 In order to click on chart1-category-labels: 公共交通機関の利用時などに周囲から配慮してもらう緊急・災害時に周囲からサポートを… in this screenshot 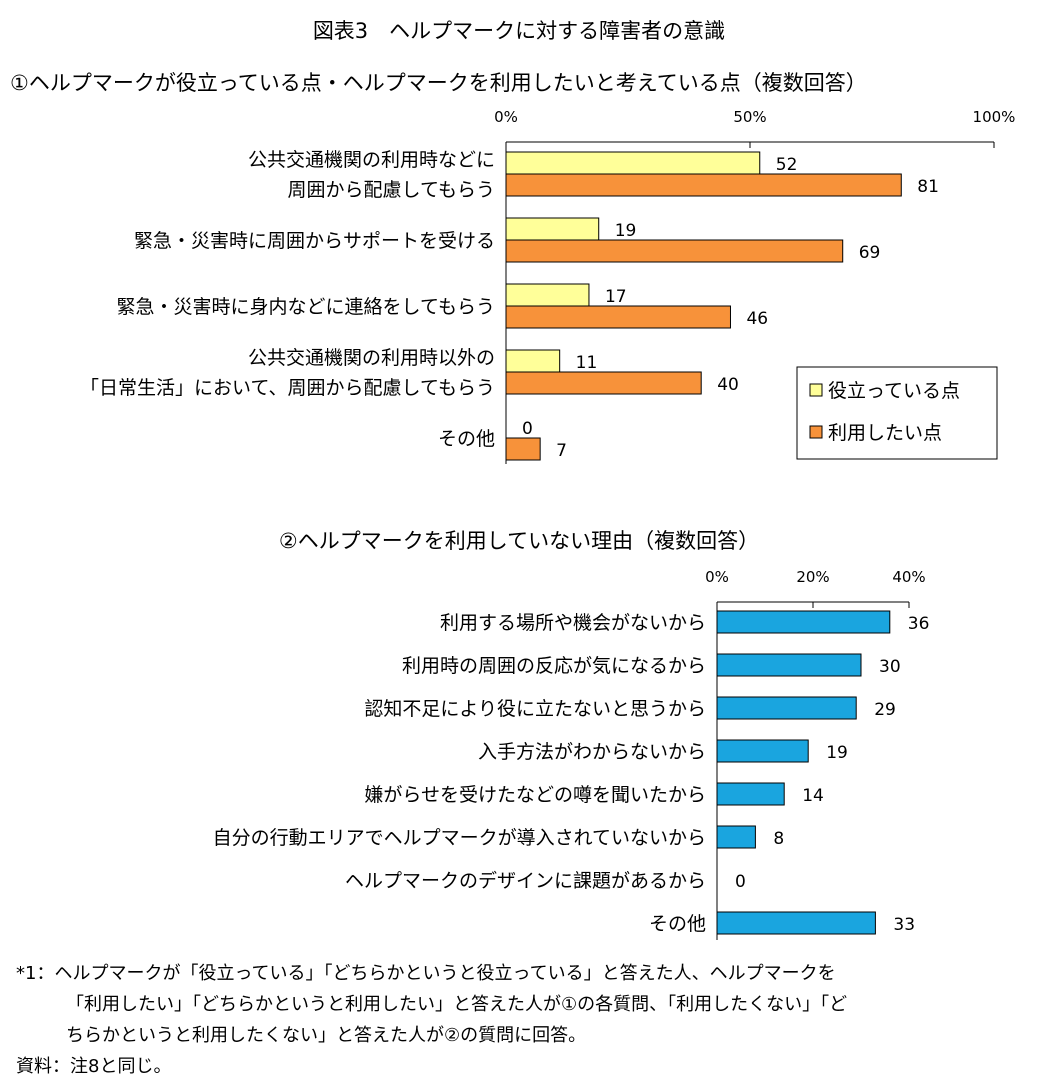, I will do `click(287, 299)`.